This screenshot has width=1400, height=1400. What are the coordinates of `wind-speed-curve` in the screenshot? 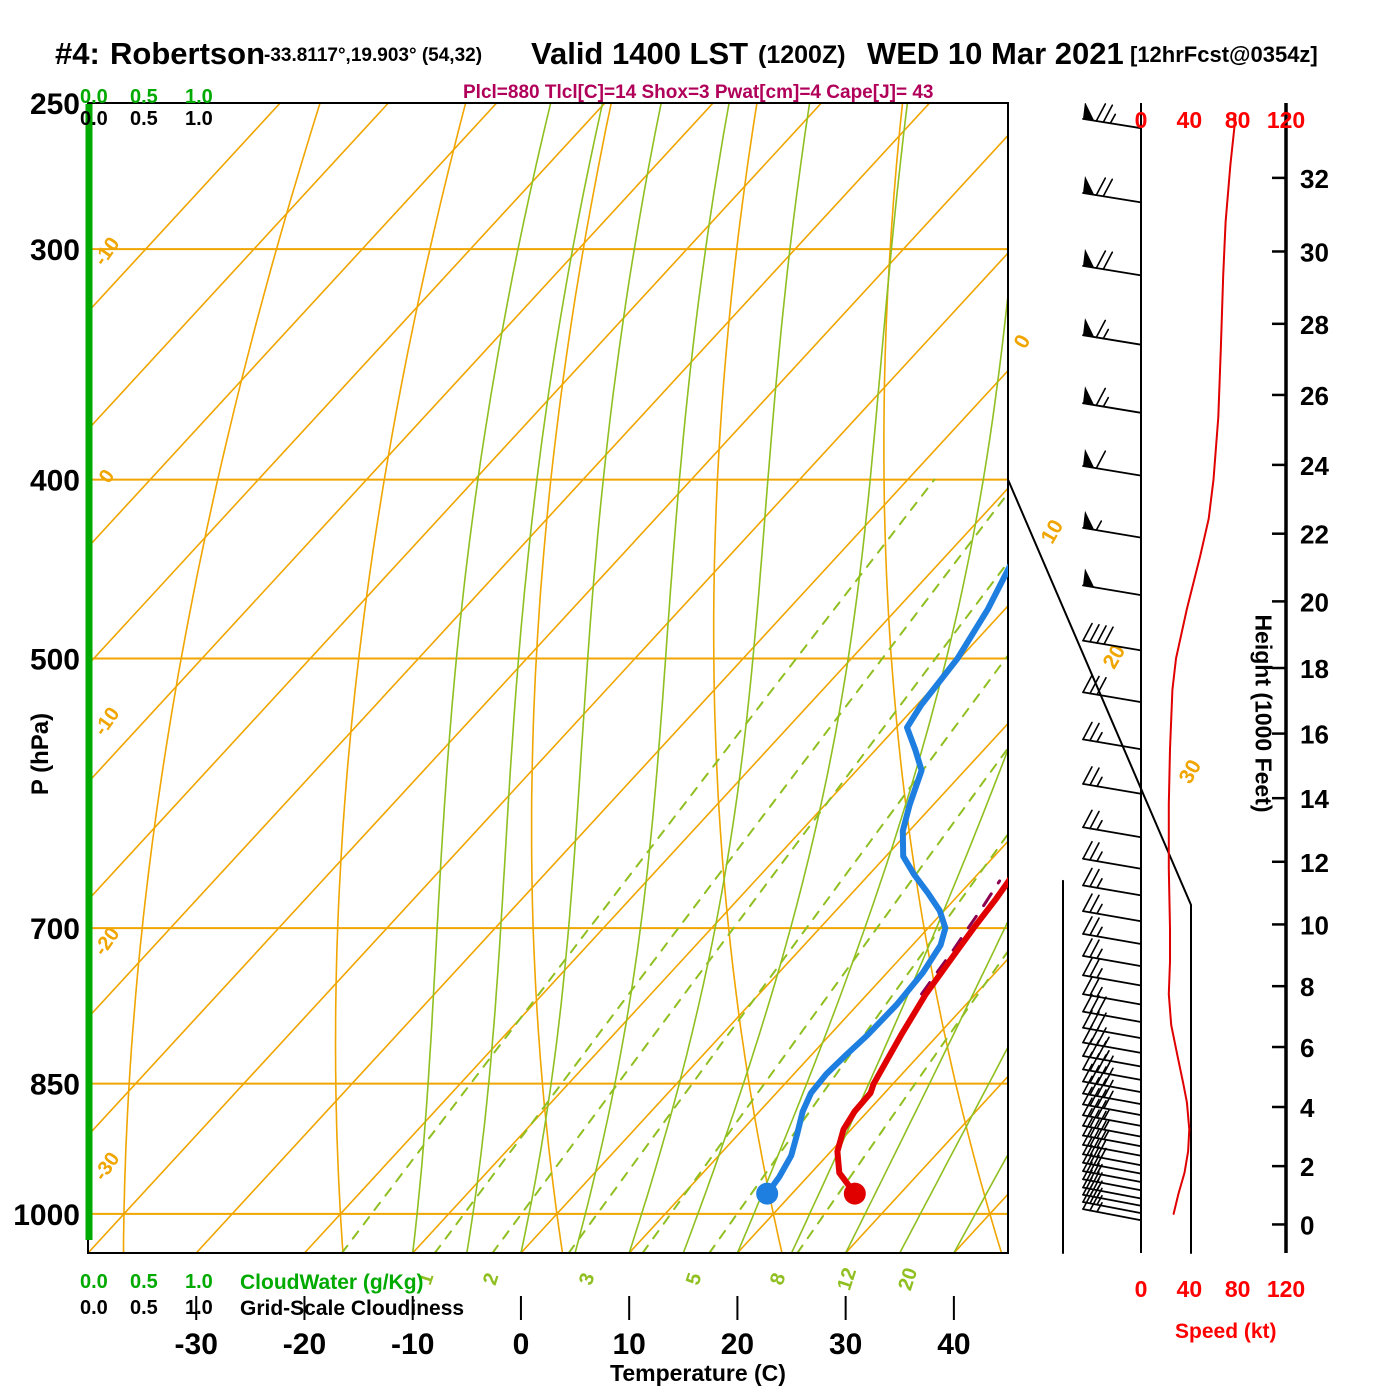 It's located at (1202, 666).